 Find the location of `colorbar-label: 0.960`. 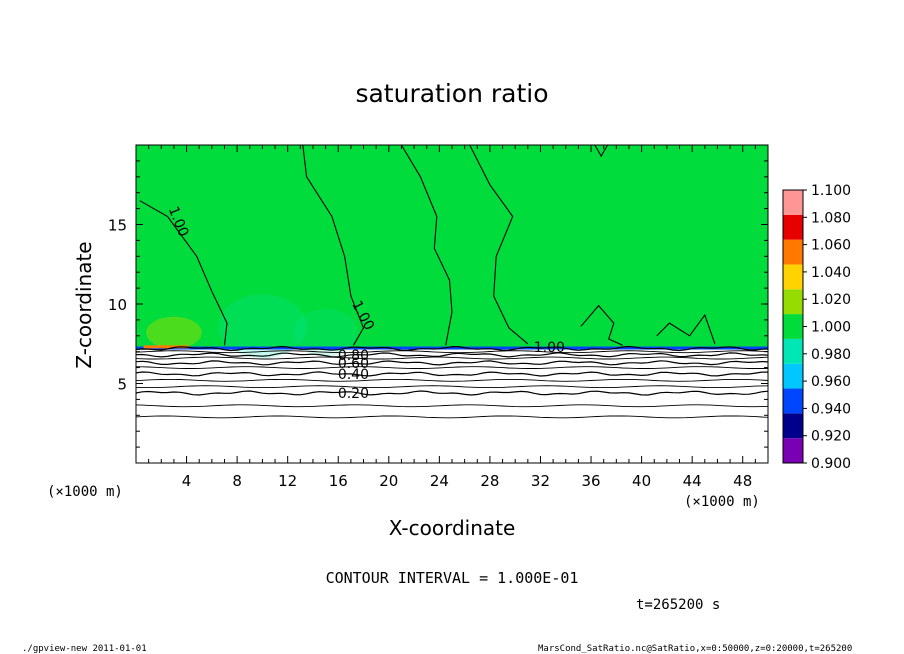

colorbar-label: 0.960 is located at coordinates (831, 382).